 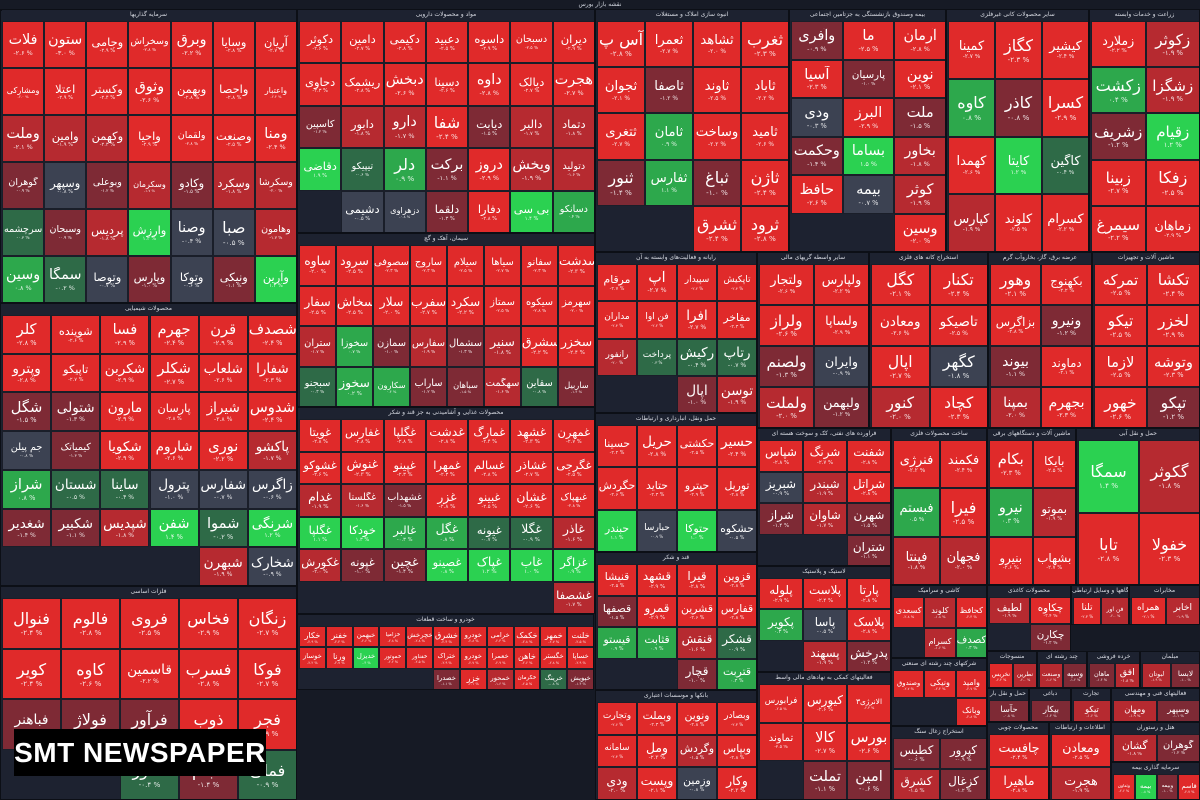 I want to click on stock-tile: شپدیس -۱.۸ %, so click(x=125, y=528).